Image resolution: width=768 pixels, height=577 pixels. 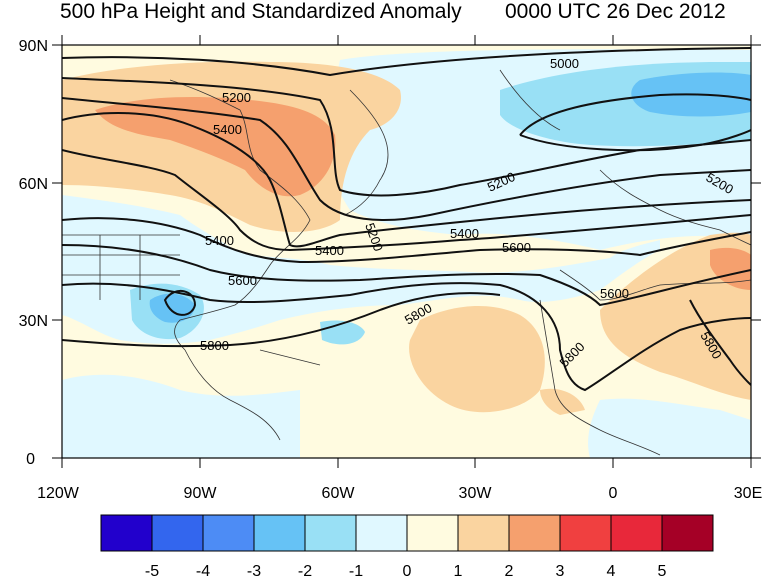 I want to click on contour-label: 5000, so click(x=564, y=63).